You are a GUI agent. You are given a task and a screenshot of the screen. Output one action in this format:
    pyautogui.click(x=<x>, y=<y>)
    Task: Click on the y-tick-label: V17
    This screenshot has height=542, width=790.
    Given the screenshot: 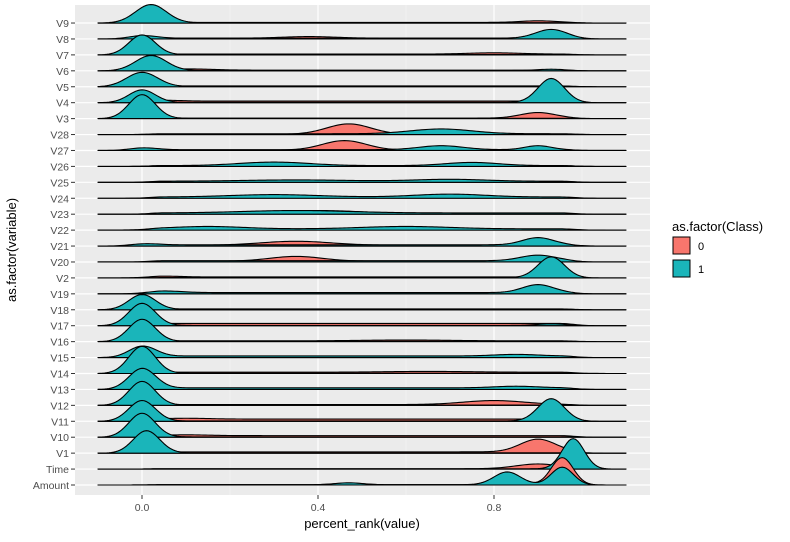 What is the action you would take?
    pyautogui.click(x=59, y=327)
    